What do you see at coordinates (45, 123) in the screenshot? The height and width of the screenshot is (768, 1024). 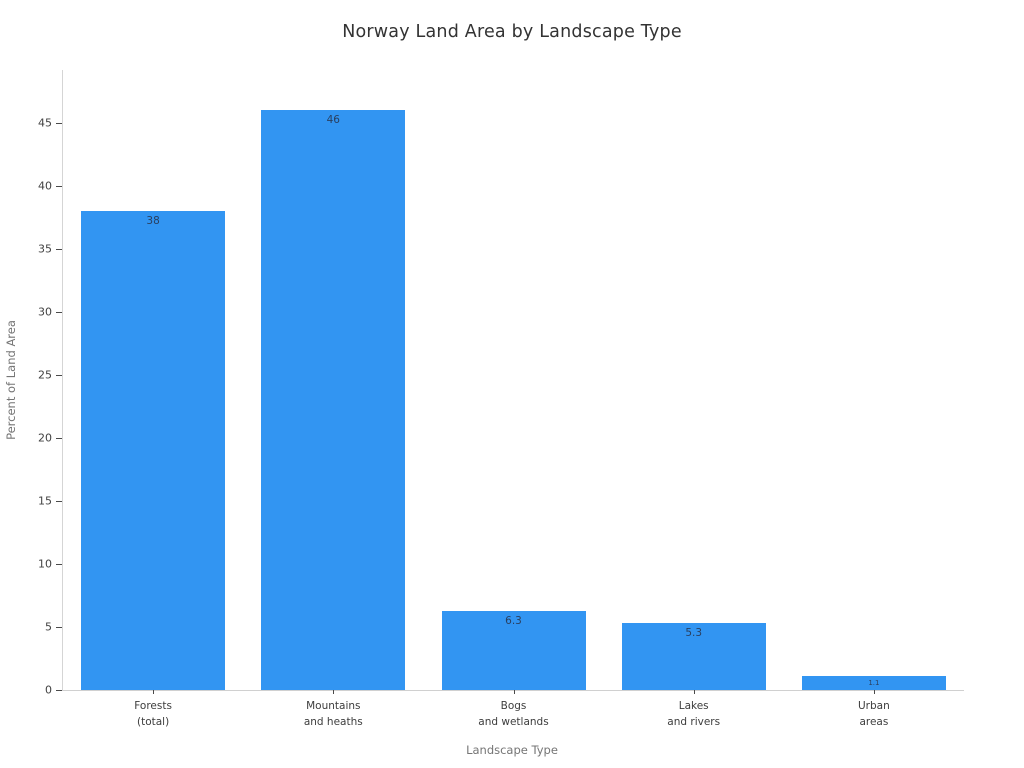 I see `y-tick-label: 45` at bounding box center [45, 123].